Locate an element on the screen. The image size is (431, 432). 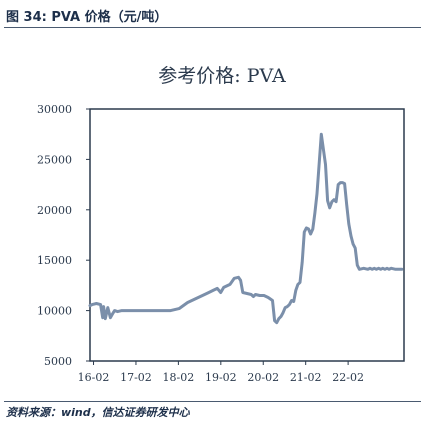
y-tick-label: 5000 is located at coordinates (58, 361).